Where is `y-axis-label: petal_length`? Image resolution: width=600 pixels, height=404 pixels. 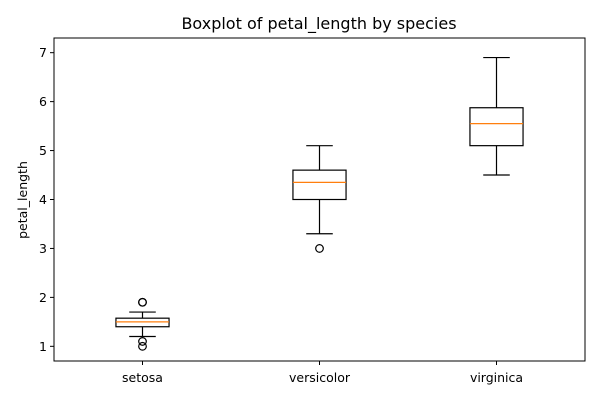 y-axis-label: petal_length is located at coordinates (22, 200).